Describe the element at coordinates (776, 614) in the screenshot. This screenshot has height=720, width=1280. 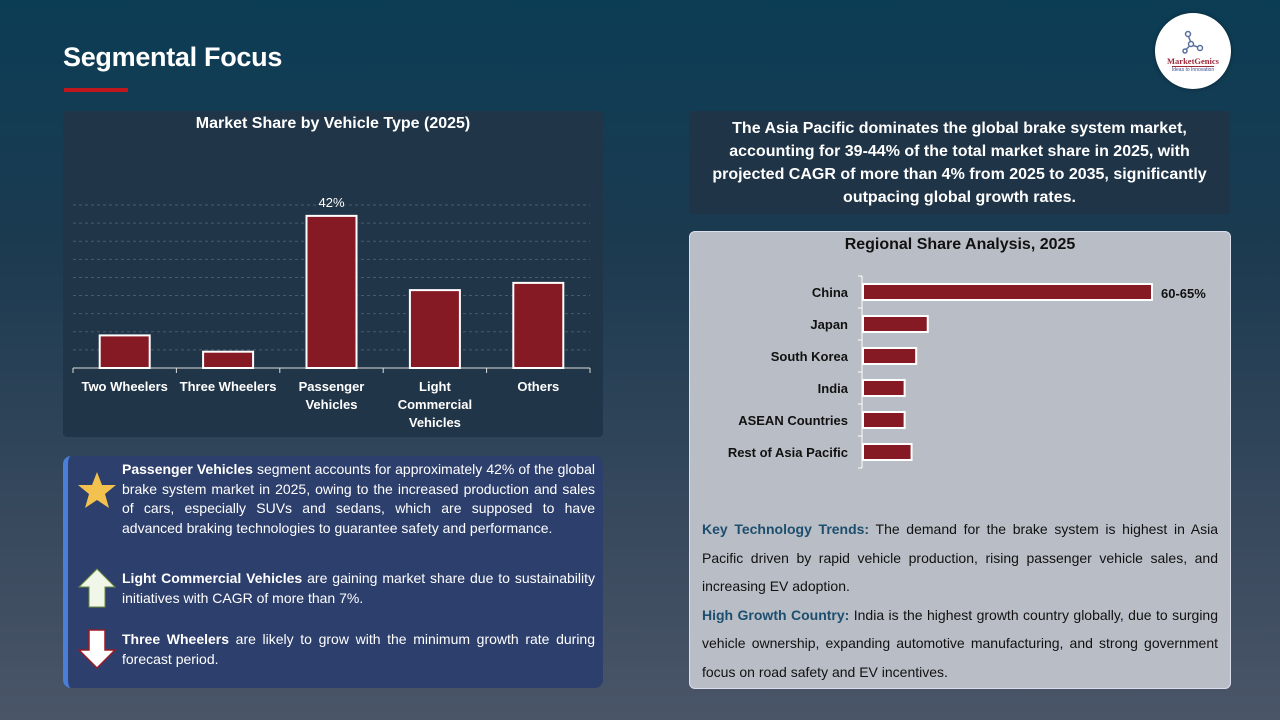
I see `note-label: High Growth Country:` at that location.